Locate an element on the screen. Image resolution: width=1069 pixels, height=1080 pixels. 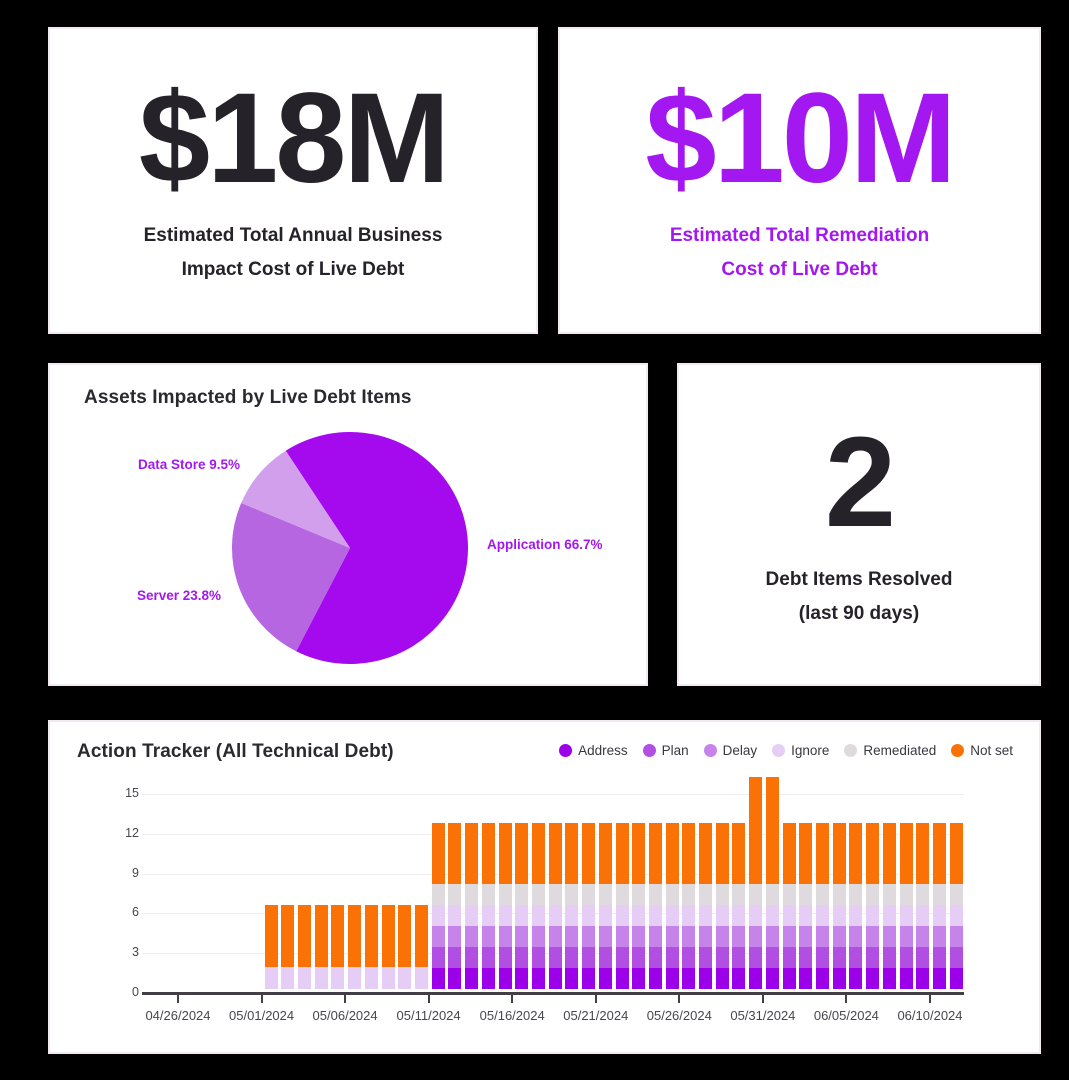
bar-05/27/2024 is located at coordinates (705, 905).